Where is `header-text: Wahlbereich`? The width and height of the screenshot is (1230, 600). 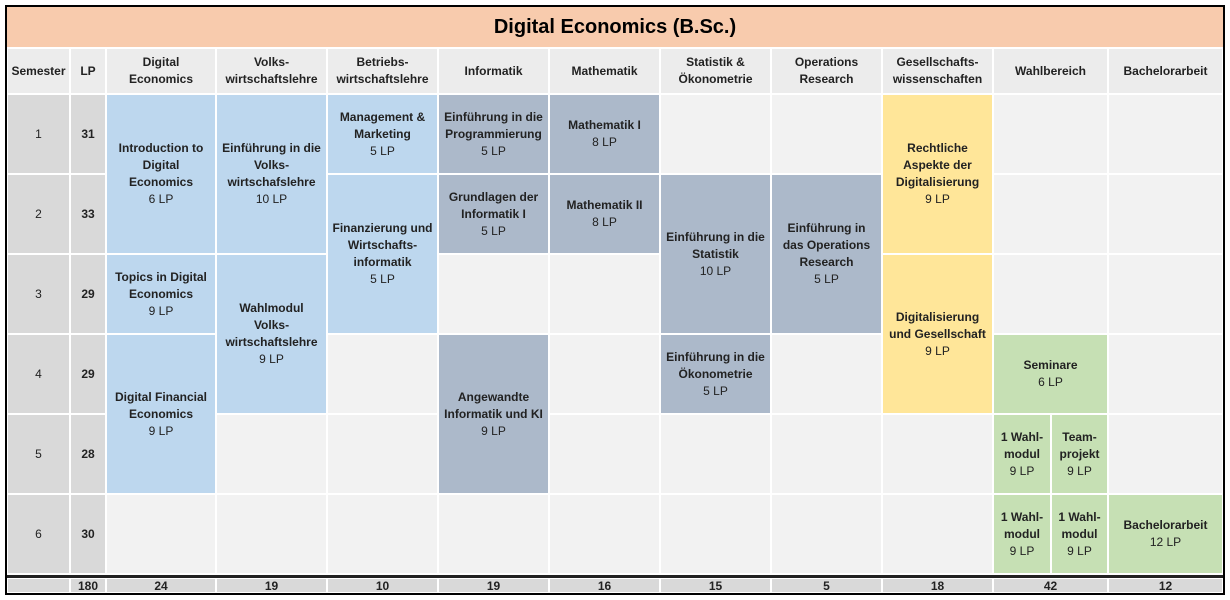 header-text: Wahlbereich is located at coordinates (1050, 70).